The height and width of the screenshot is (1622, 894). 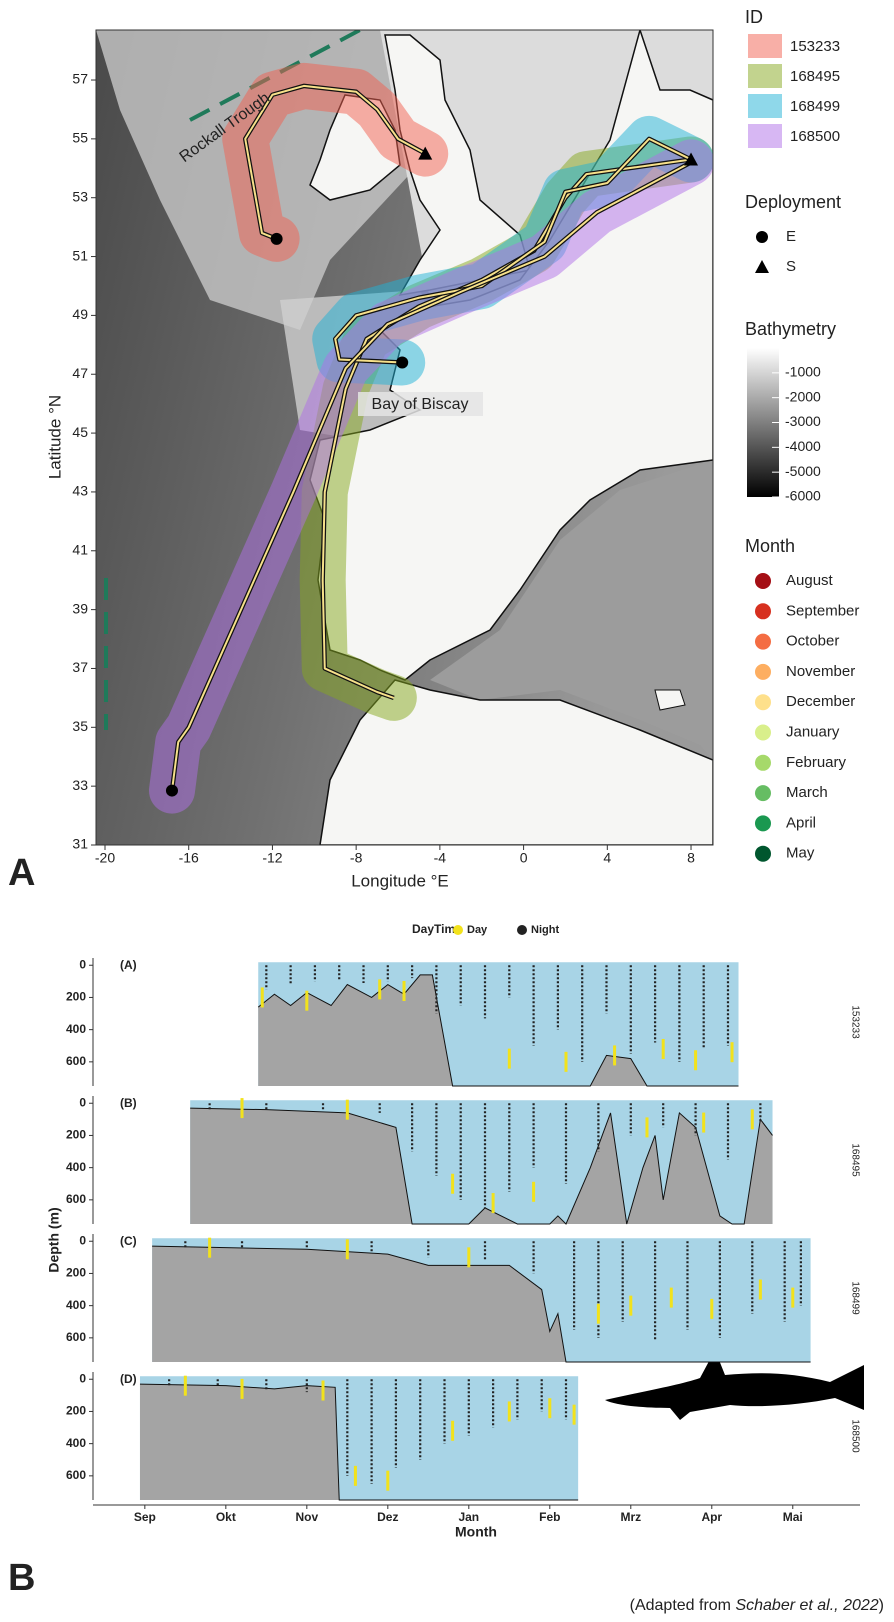 I want to click on x-tick-label: -8, so click(x=356, y=858).